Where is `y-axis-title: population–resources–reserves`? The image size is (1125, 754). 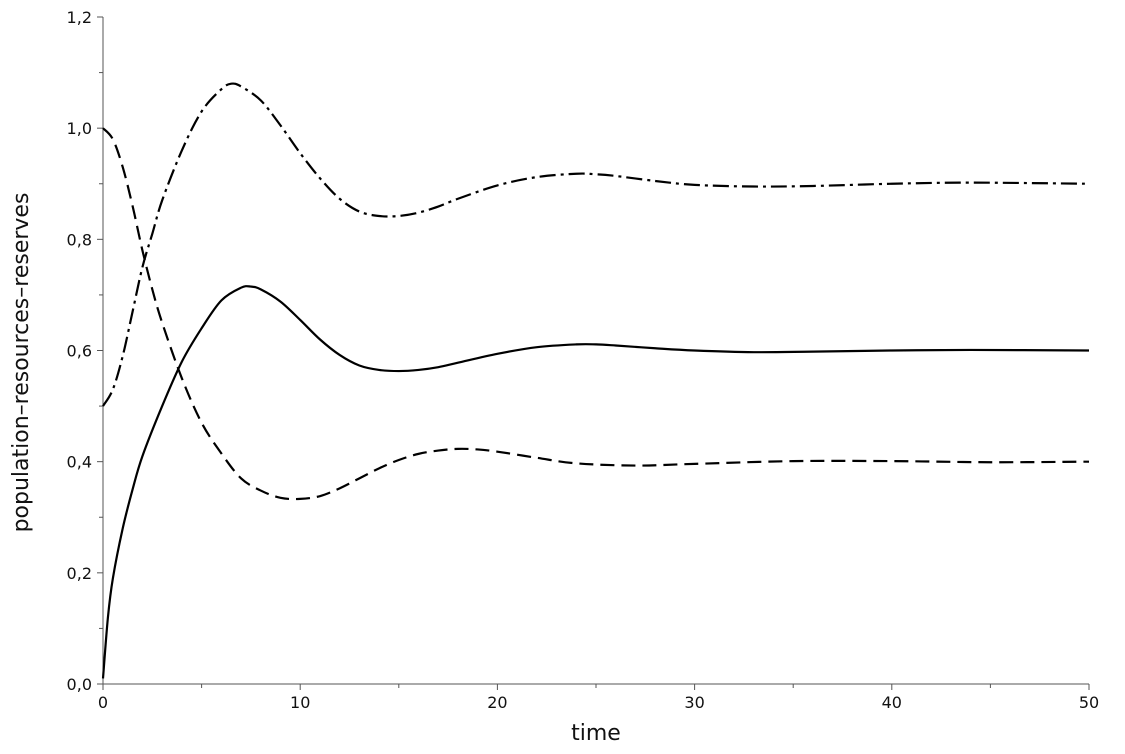
y-axis-title: population–resources–reserves is located at coordinates (21, 363).